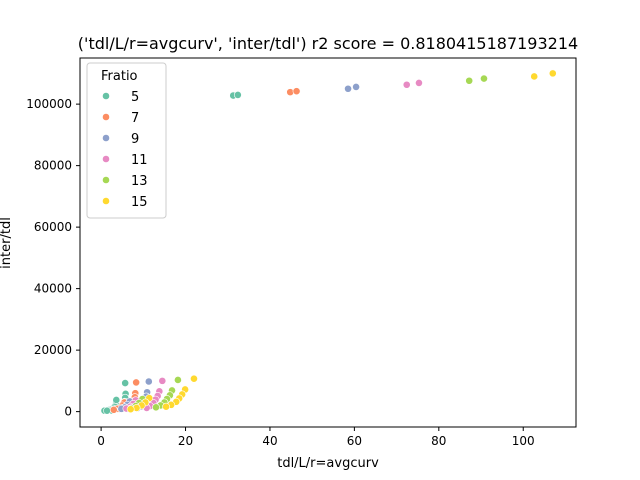 The image size is (640, 480). What do you see at coordinates (119, 76) in the screenshot?
I see `legend-title: Fratio` at bounding box center [119, 76].